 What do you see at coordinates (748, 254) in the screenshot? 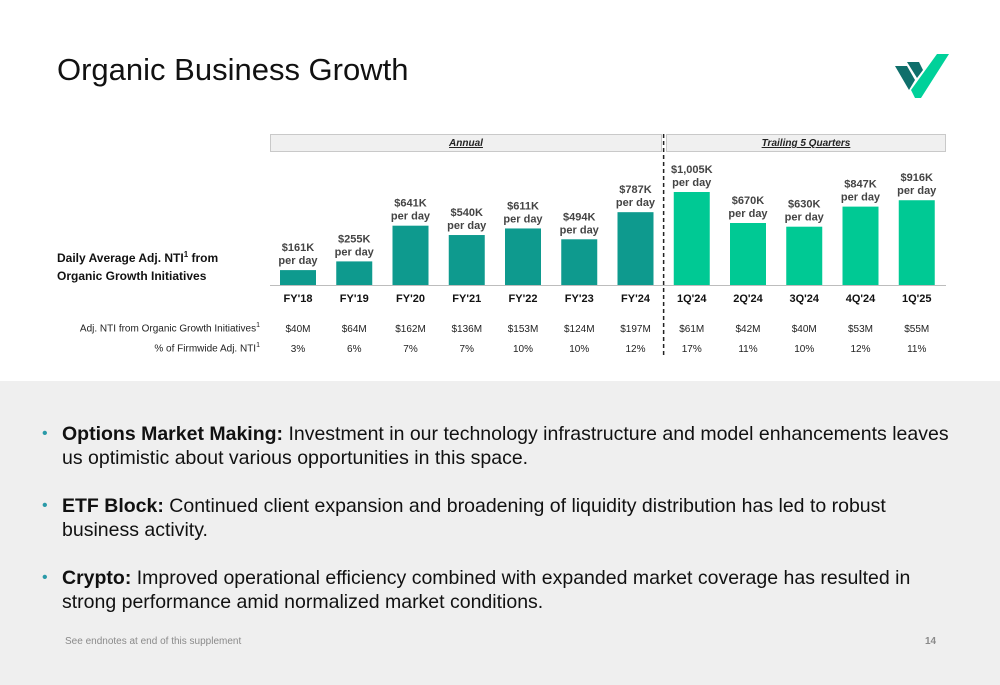
I see `bar-2Q'24` at bounding box center [748, 254].